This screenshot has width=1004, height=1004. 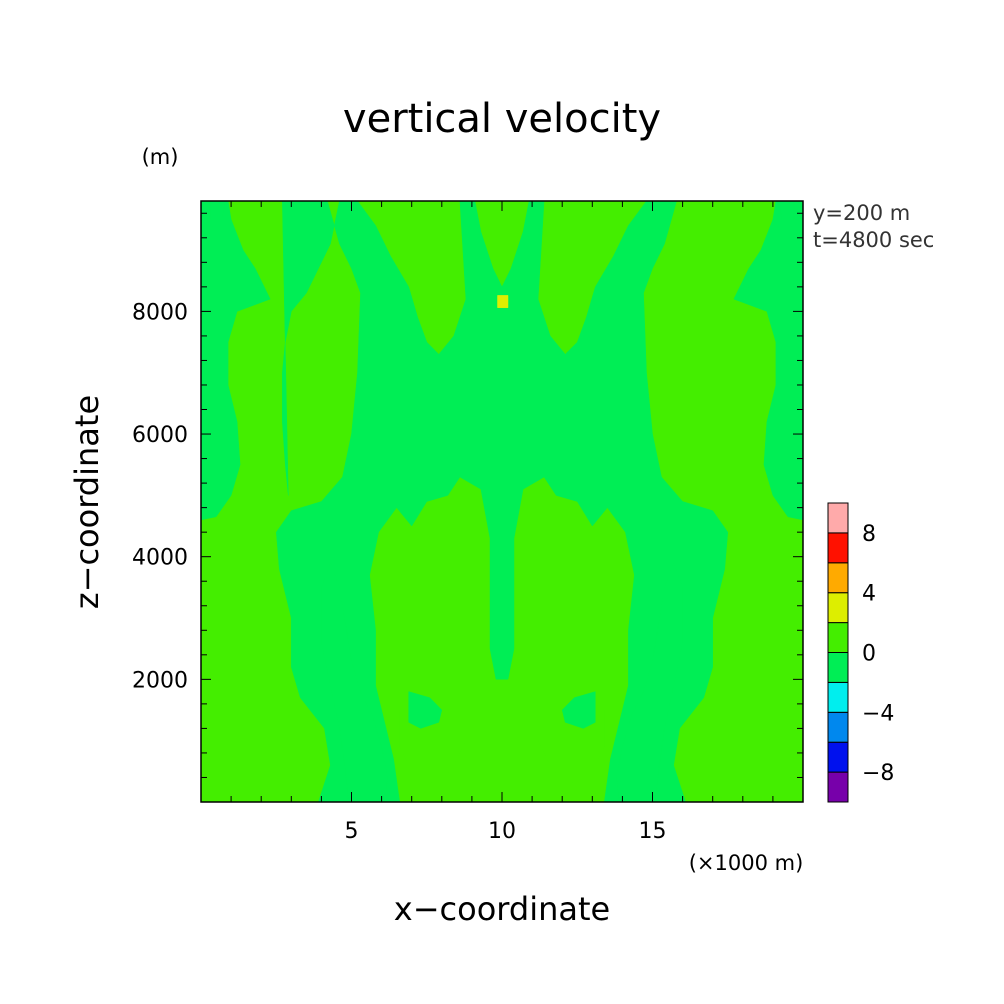 What do you see at coordinates (160, 157) in the screenshot?
I see `y-unit-label: (m)` at bounding box center [160, 157].